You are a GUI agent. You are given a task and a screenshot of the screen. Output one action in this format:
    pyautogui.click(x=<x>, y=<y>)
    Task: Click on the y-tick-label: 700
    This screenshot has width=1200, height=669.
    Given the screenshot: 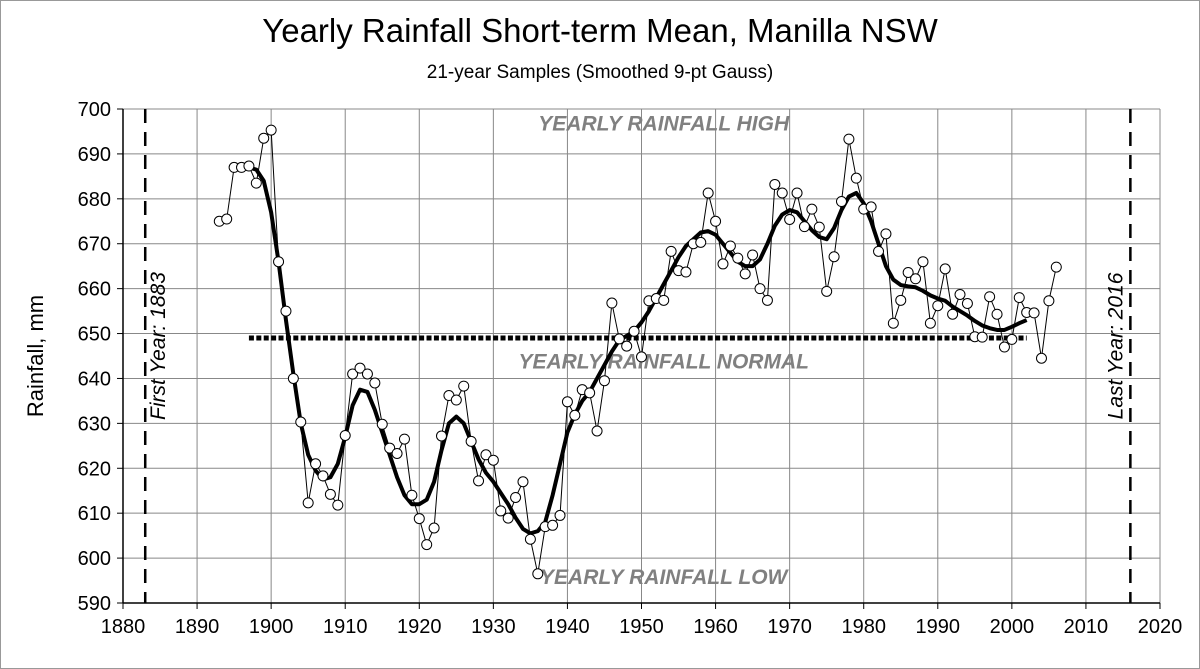 What is the action you would take?
    pyautogui.click(x=94, y=110)
    